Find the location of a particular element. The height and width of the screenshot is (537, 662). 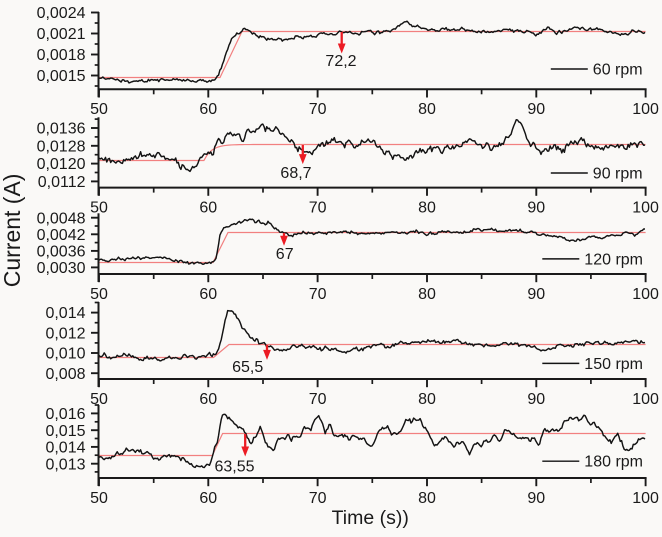

svg-text: 0,0024 is located at coordinates (61, 13).